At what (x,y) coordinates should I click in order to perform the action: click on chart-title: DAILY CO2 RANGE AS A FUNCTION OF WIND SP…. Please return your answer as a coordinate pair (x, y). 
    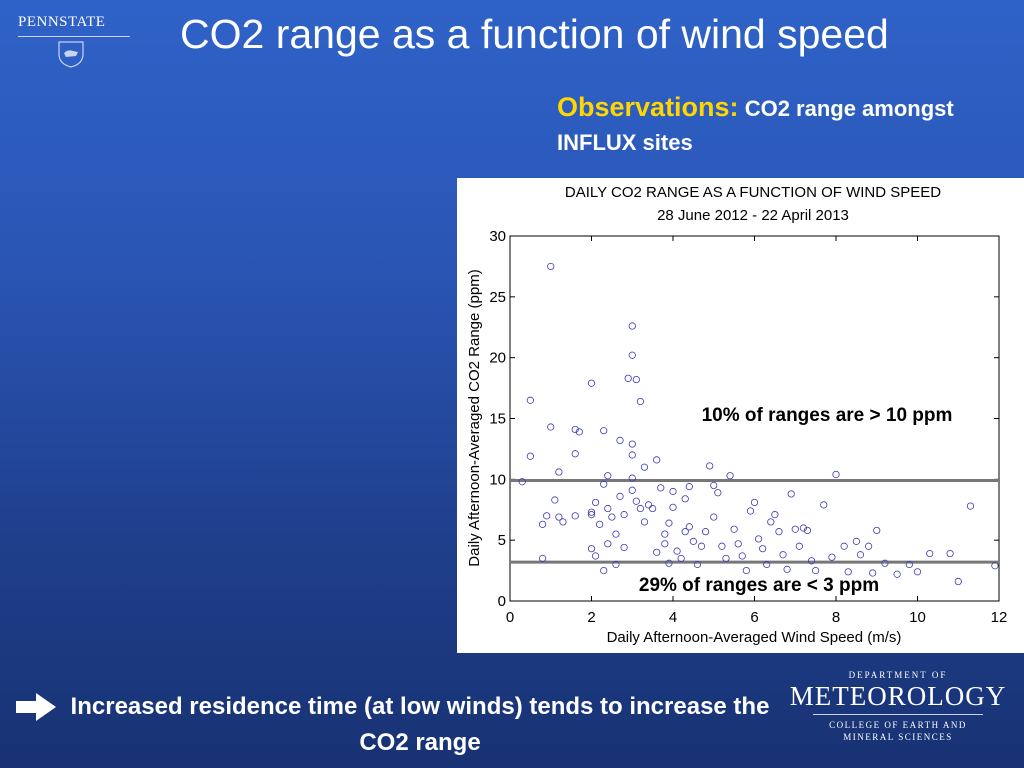
    Looking at the image, I should click on (753, 192).